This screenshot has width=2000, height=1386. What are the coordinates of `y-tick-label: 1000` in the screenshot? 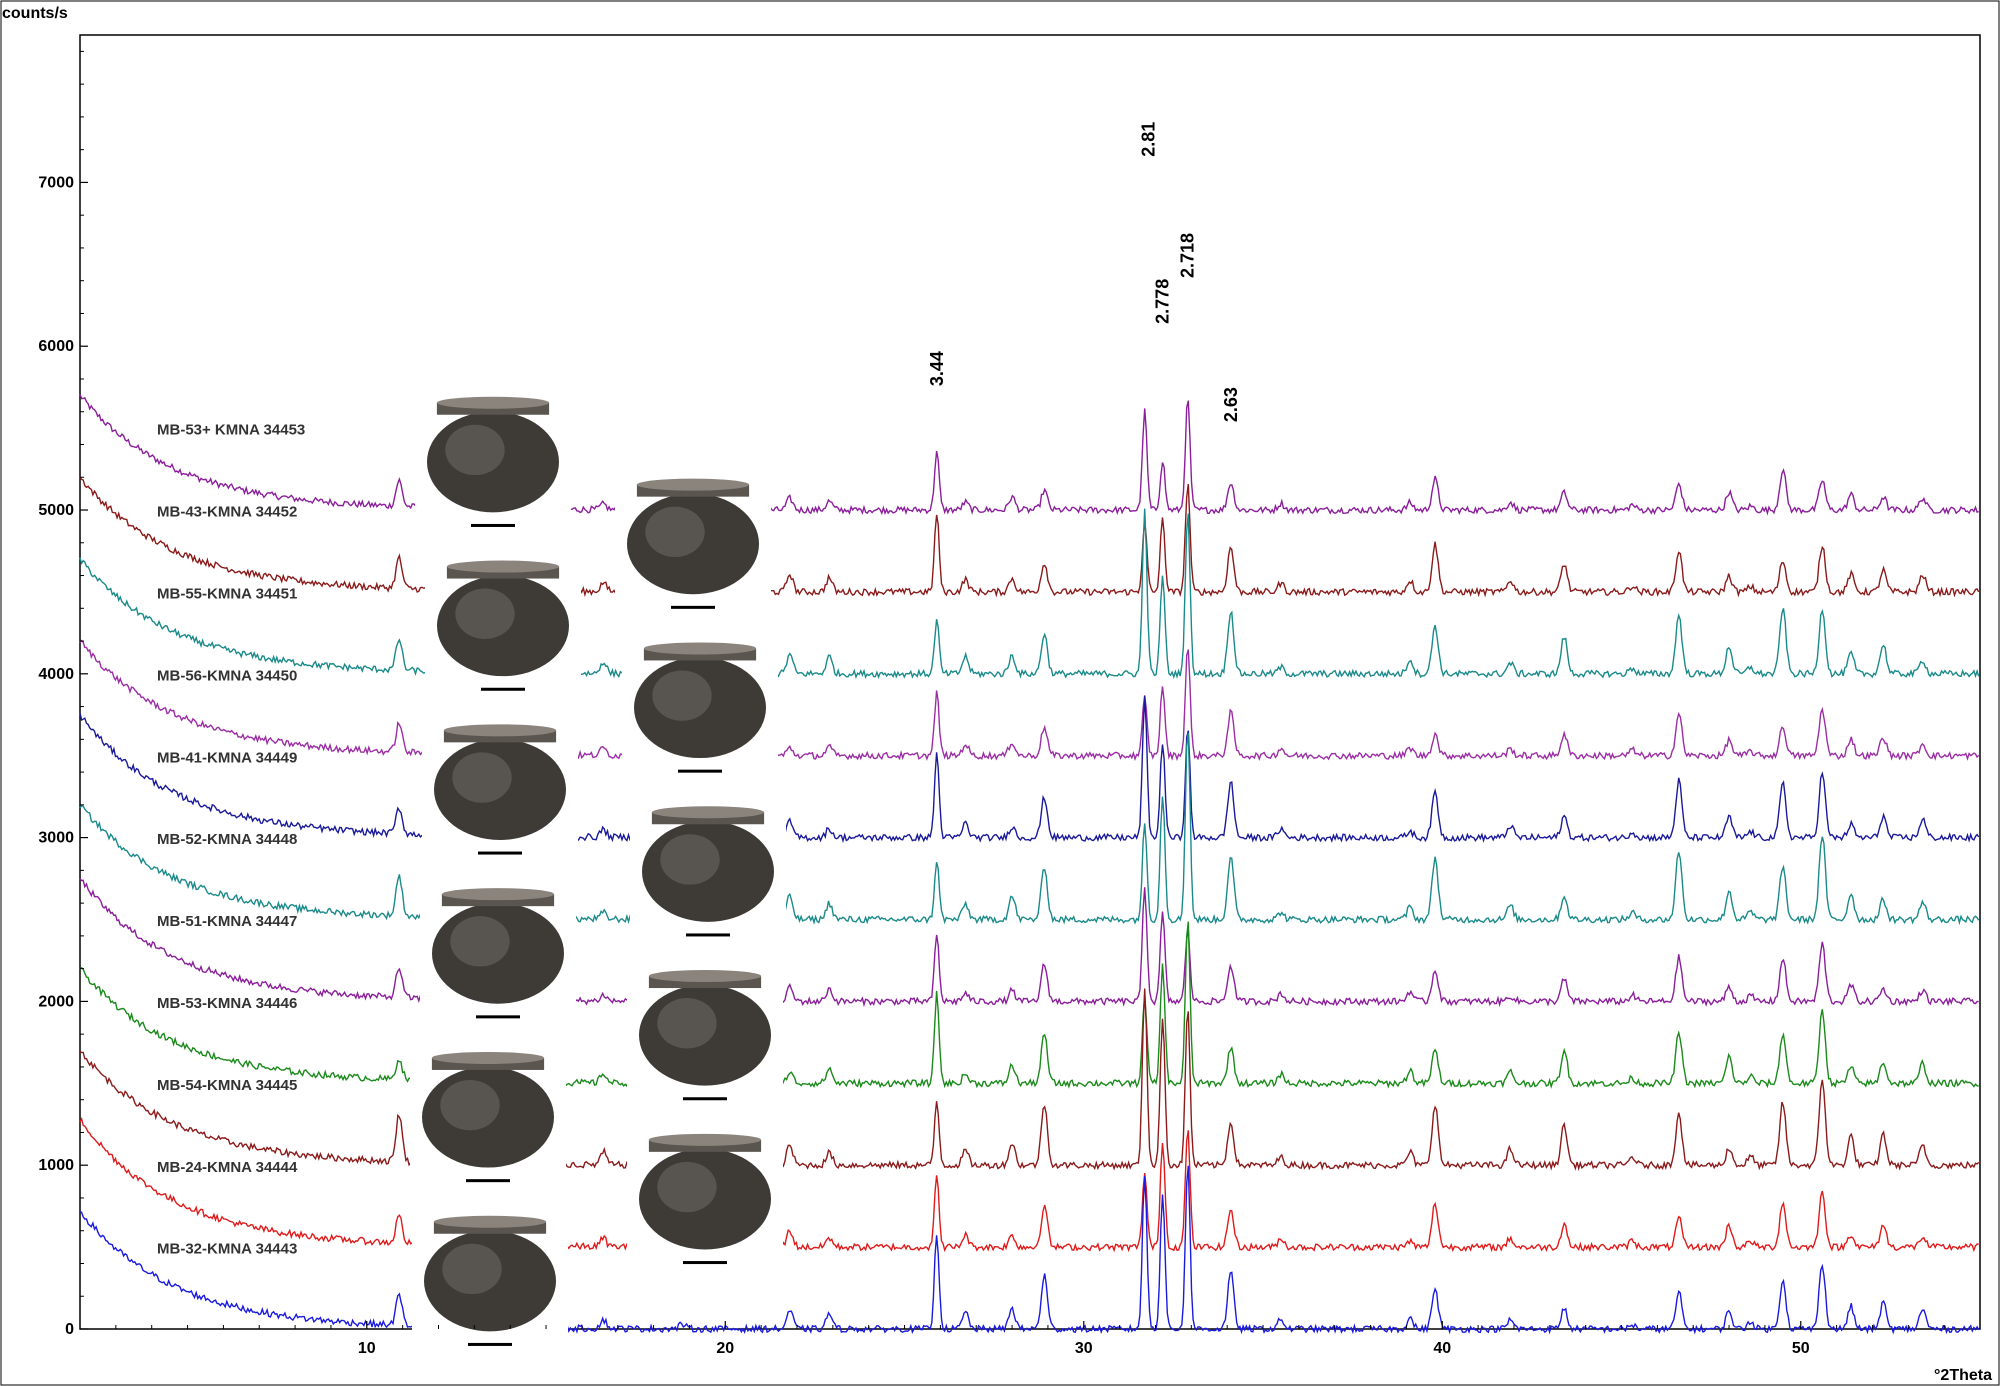 It's located at (56, 1165).